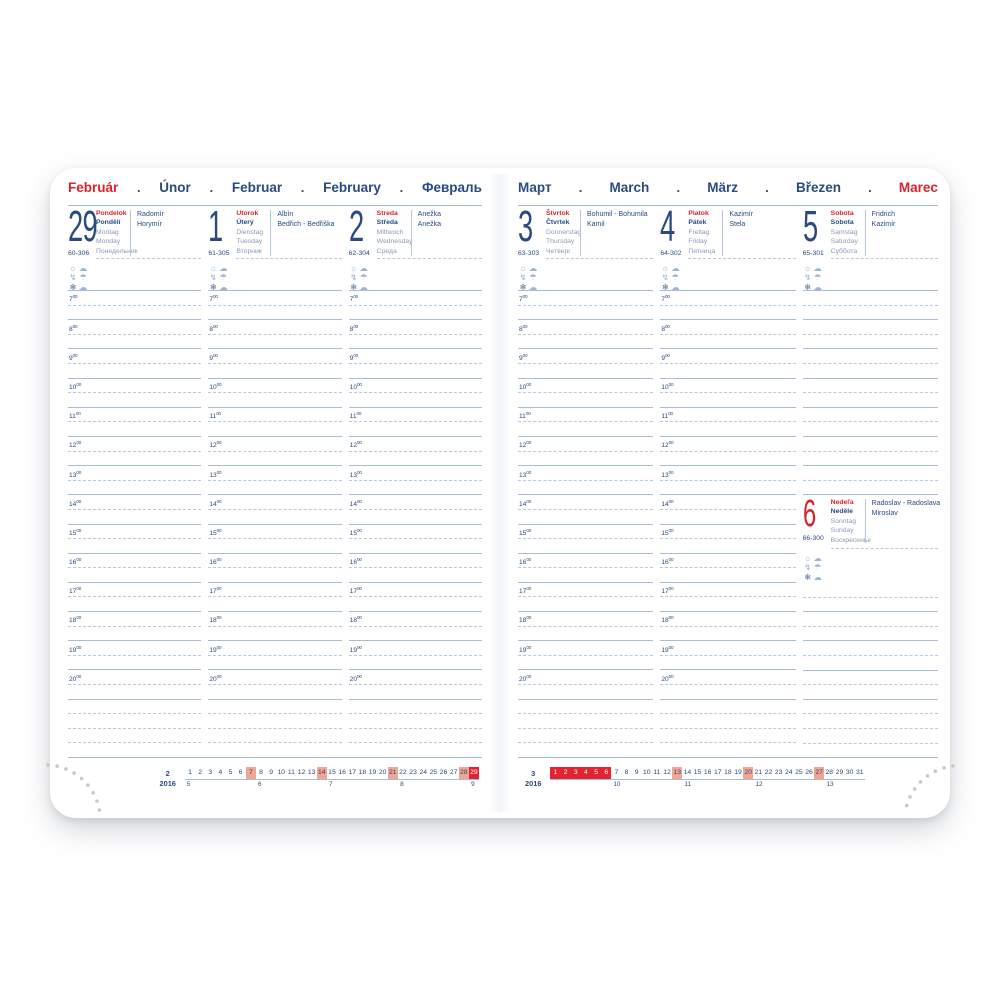 This screenshot has width=1000, height=1000. Describe the element at coordinates (111, 213) in the screenshot. I see `day-name-label: Pondelok` at that location.